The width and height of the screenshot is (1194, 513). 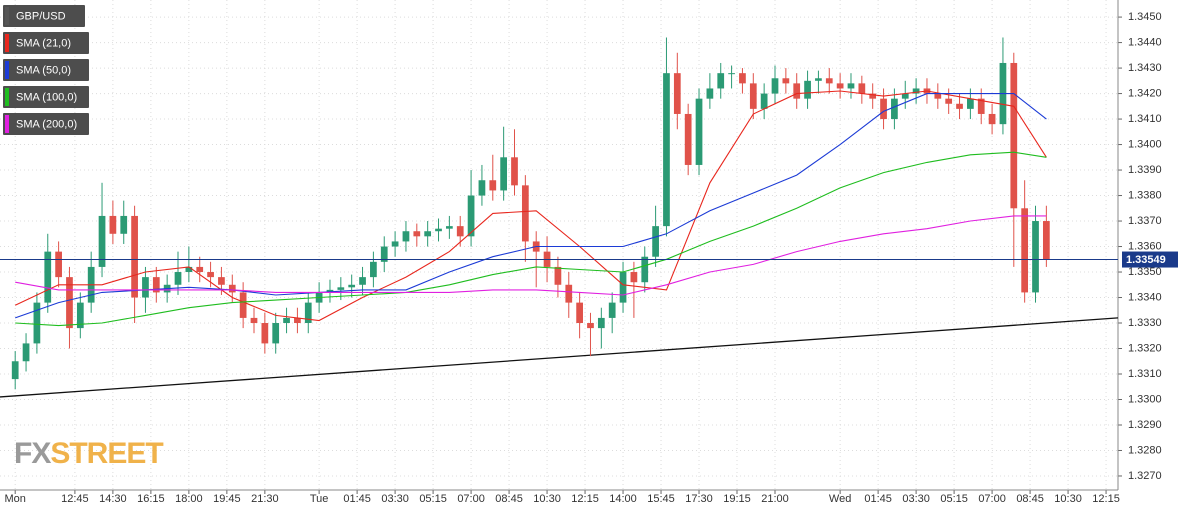 I want to click on y-tick-label: 1.3370, so click(x=1145, y=221).